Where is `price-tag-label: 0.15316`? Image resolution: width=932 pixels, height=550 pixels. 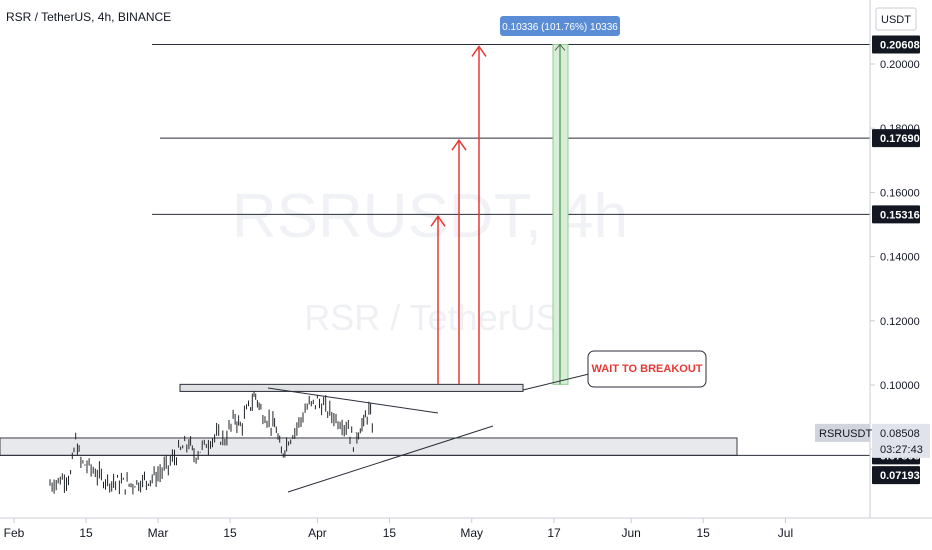 price-tag-label: 0.15316 is located at coordinates (900, 215).